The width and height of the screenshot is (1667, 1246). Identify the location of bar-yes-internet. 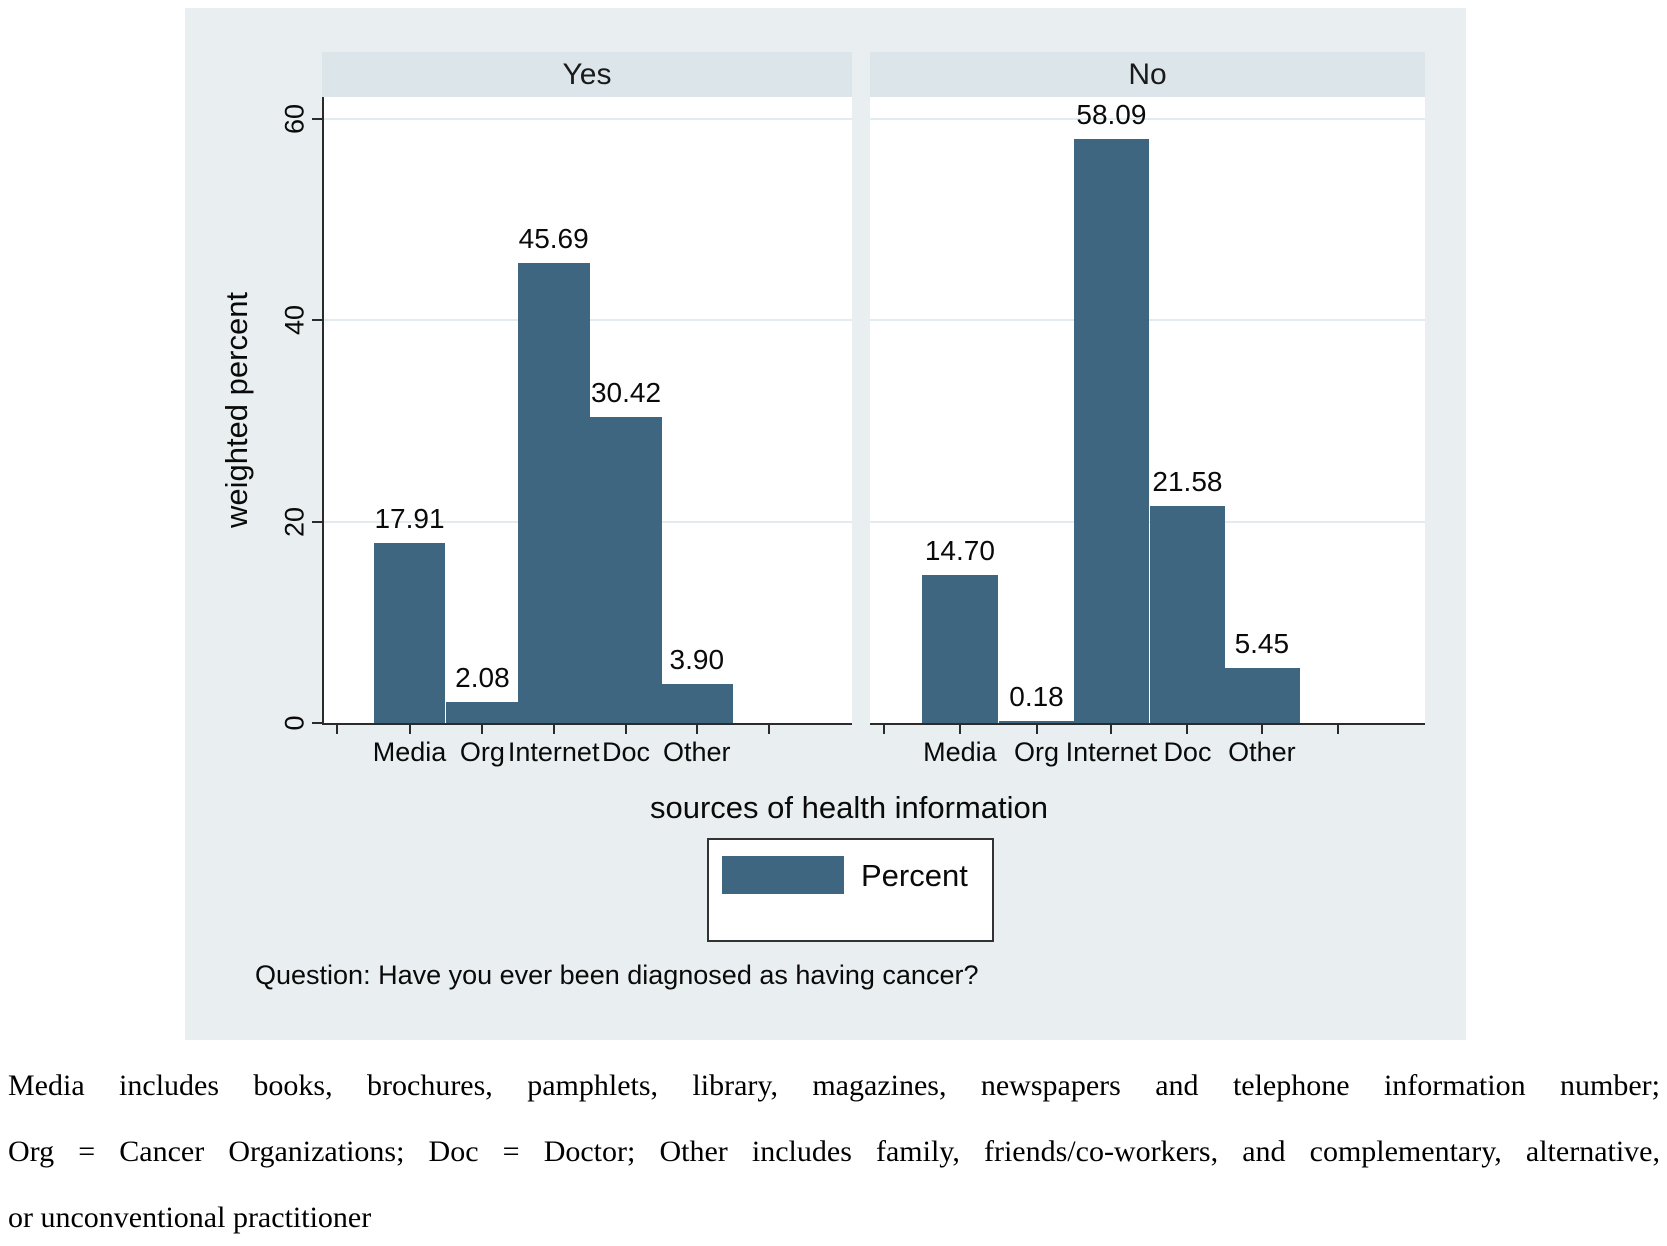
(553, 493).